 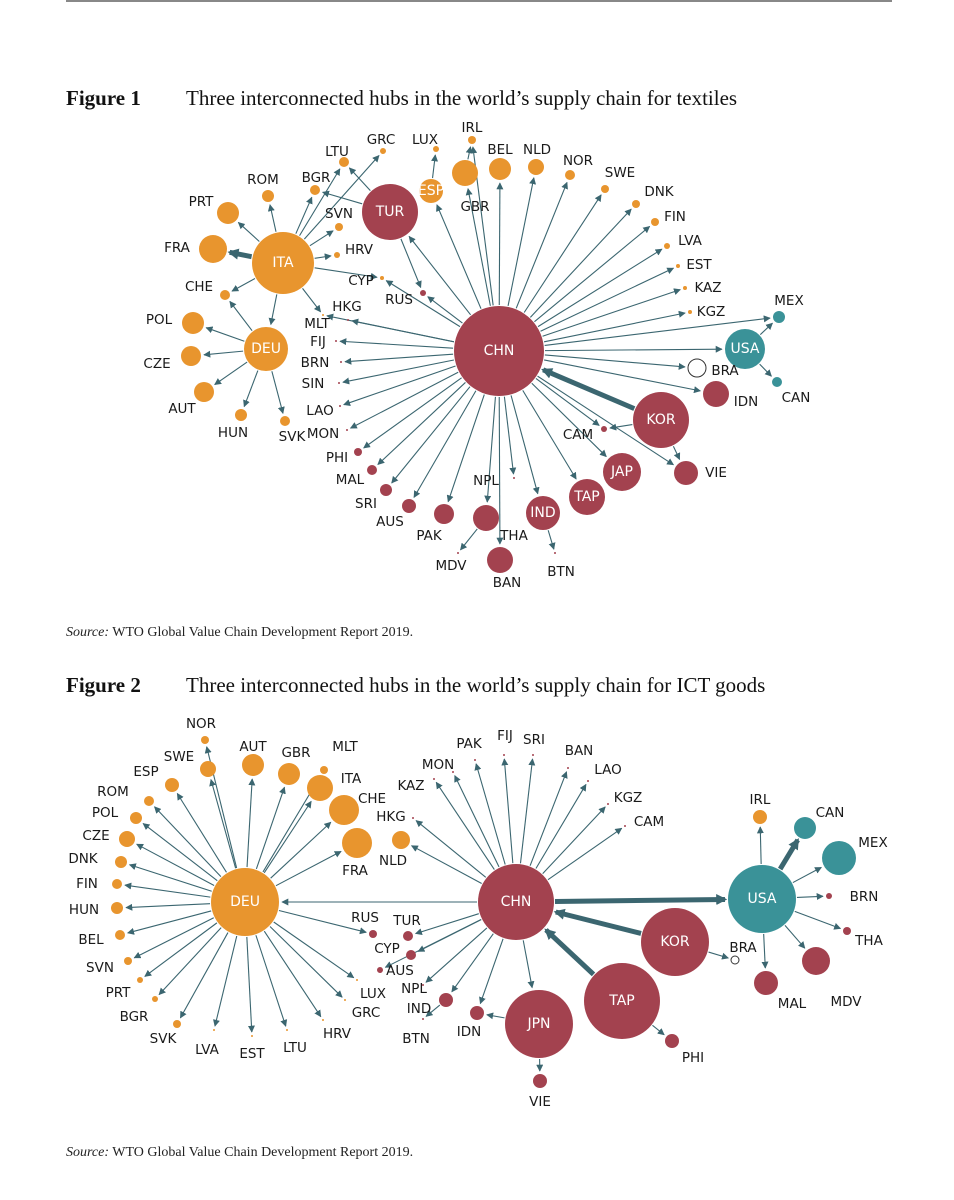 I want to click on node-btn: BTN, so click(x=416, y=1032).